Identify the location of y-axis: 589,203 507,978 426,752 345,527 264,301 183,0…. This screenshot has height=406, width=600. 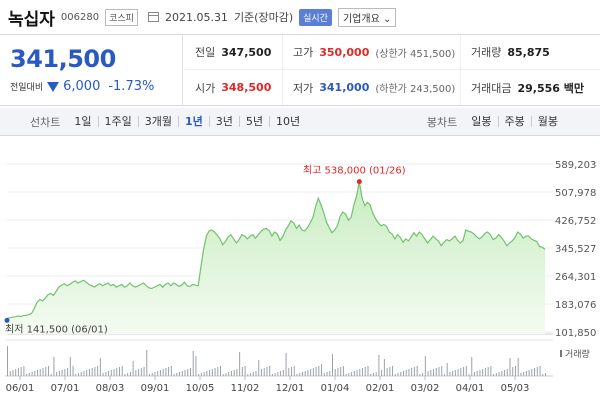
(575, 249).